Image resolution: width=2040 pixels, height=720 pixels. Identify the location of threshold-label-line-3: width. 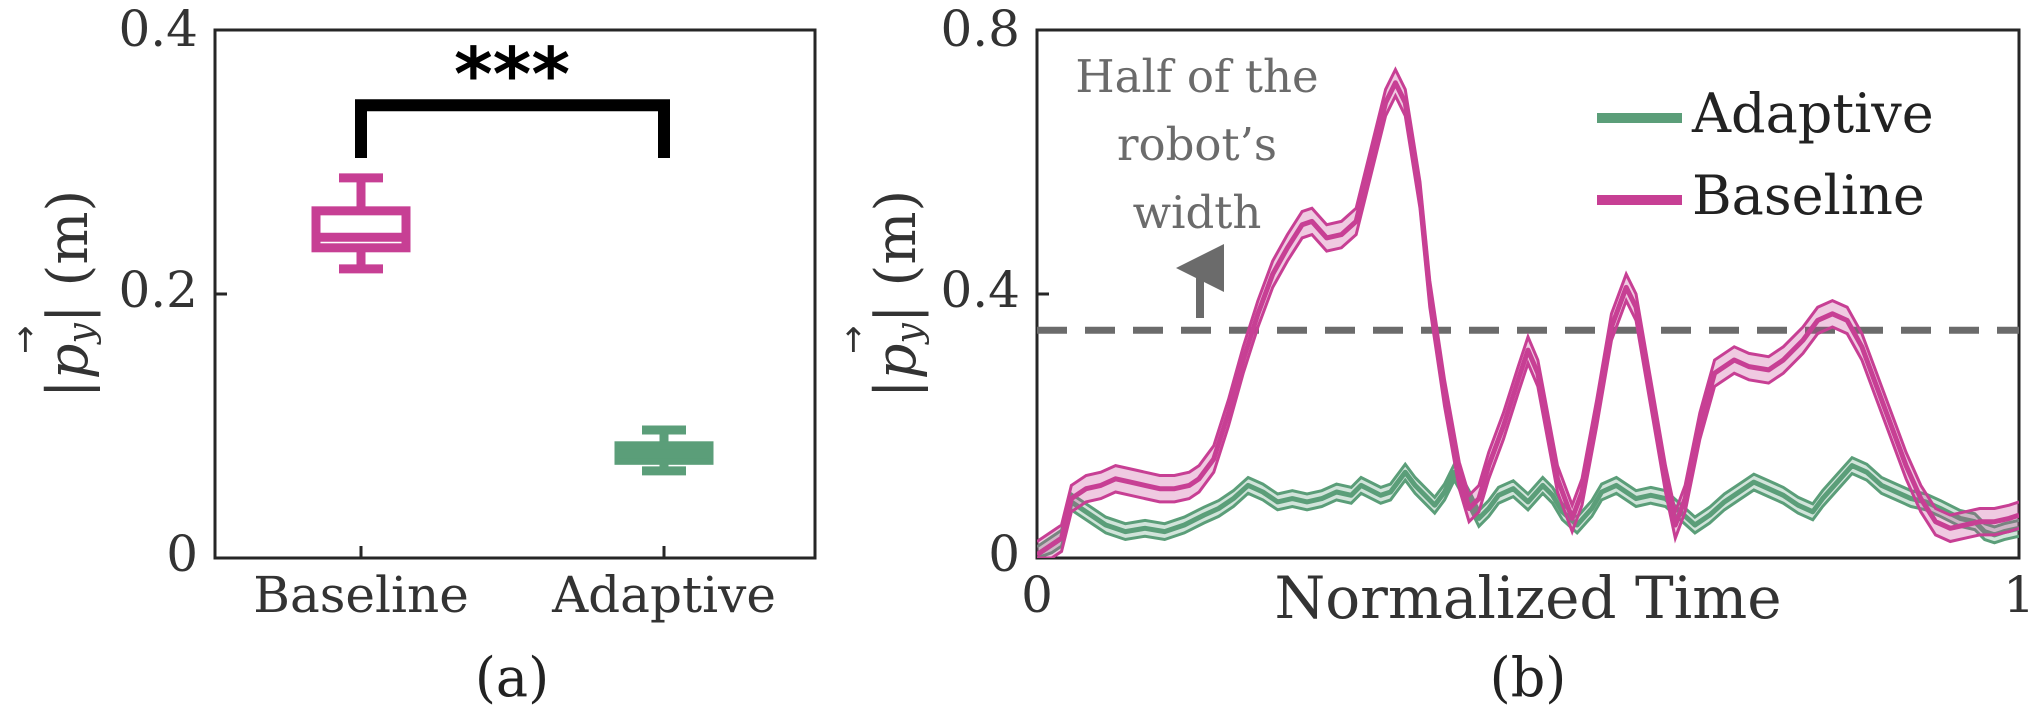
(1197, 212).